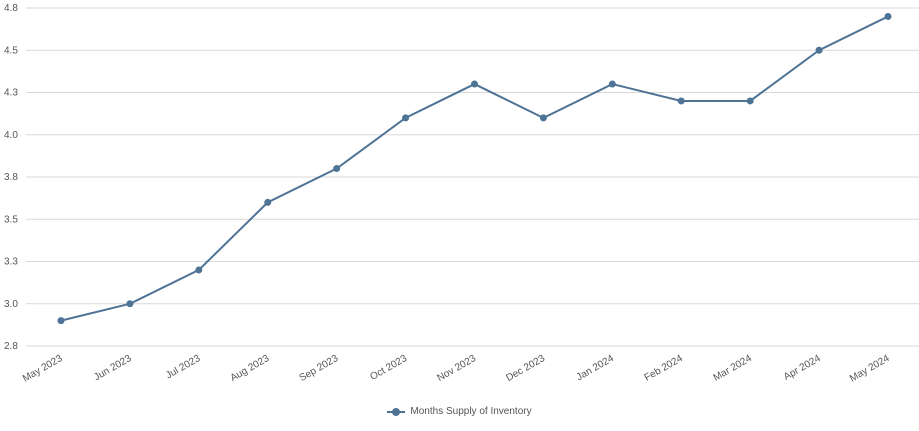  I want to click on x-tick-label: May 2023, so click(43, 369).